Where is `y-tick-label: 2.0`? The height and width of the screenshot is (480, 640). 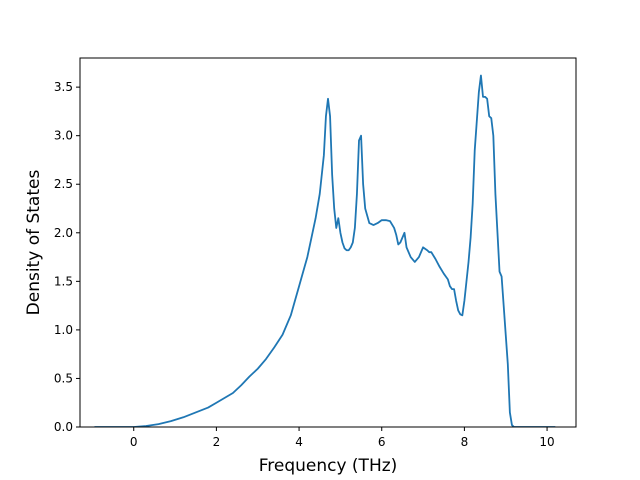
y-tick-label: 2.0 is located at coordinates (63, 233).